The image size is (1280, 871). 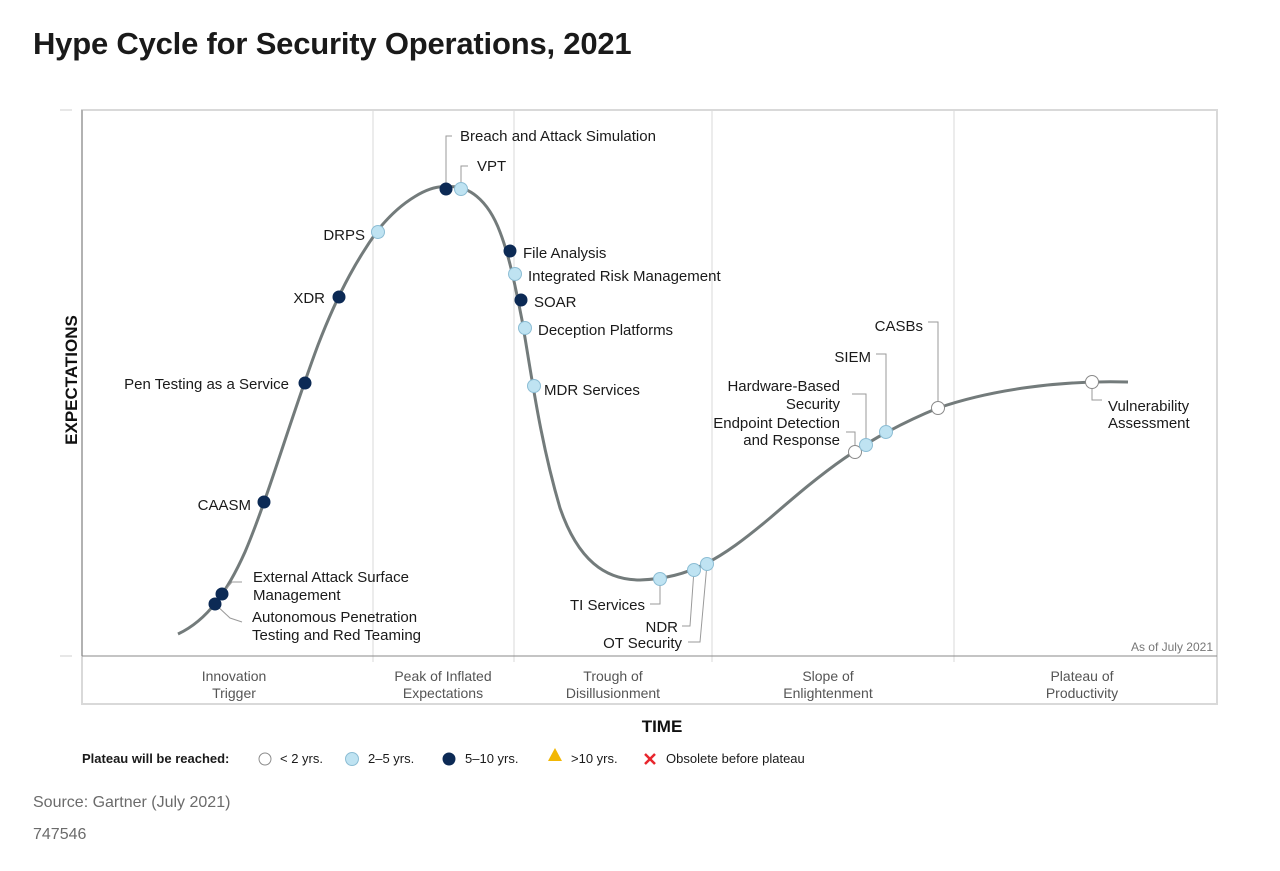 I want to click on marker-ti-services, so click(x=660, y=579).